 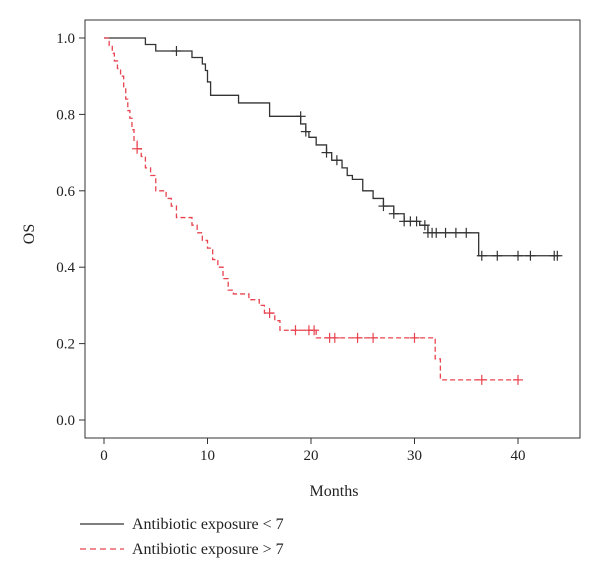 What do you see at coordinates (311, 456) in the screenshot?
I see `x-tick-label: 20` at bounding box center [311, 456].